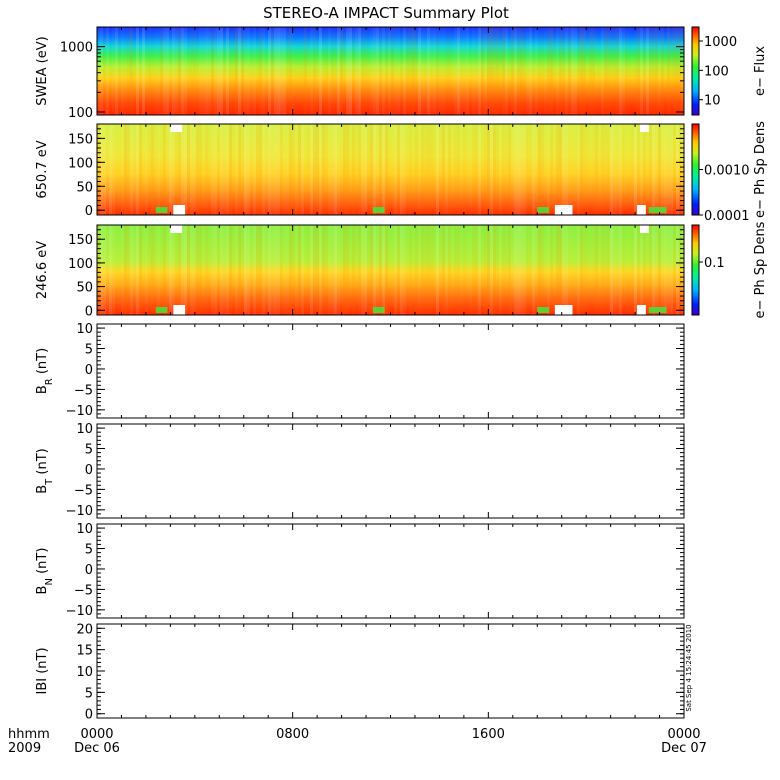 Image resolution: width=780 pixels, height=780 pixels. Describe the element at coordinates (720, 42) in the screenshot. I see `swea-colorbar-tick-label: 1000` at that location.